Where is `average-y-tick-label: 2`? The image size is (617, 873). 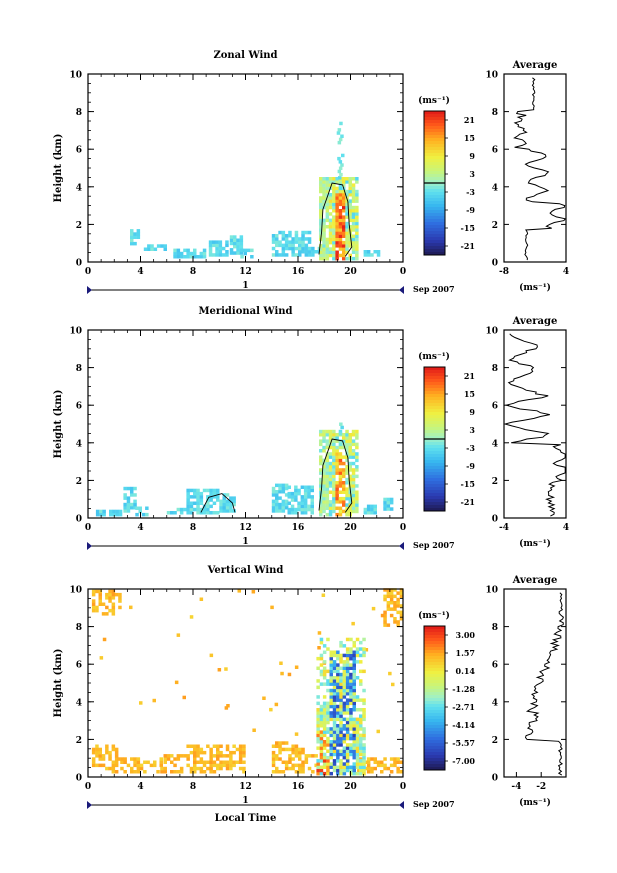 average-y-tick-label: 2 is located at coordinates (495, 482).